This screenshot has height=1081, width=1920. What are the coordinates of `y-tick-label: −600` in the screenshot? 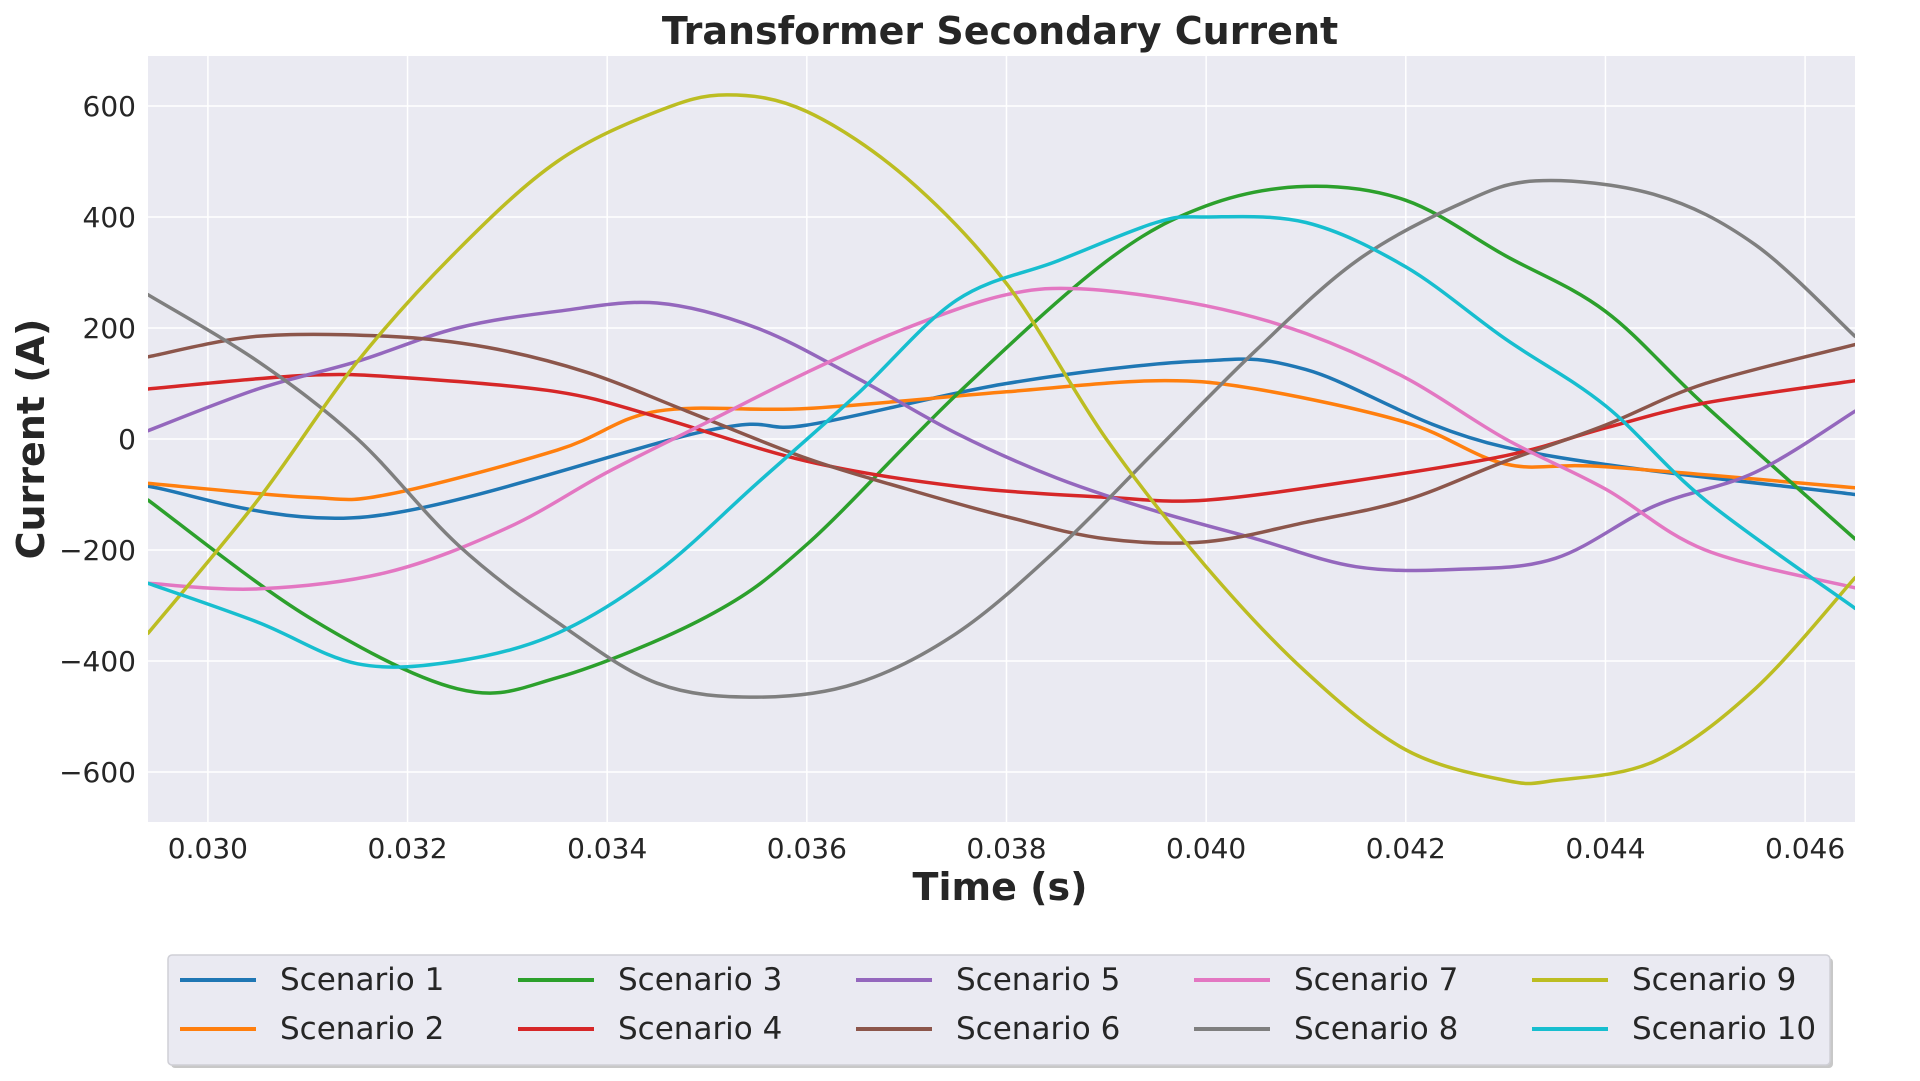 It's located at (97, 772).